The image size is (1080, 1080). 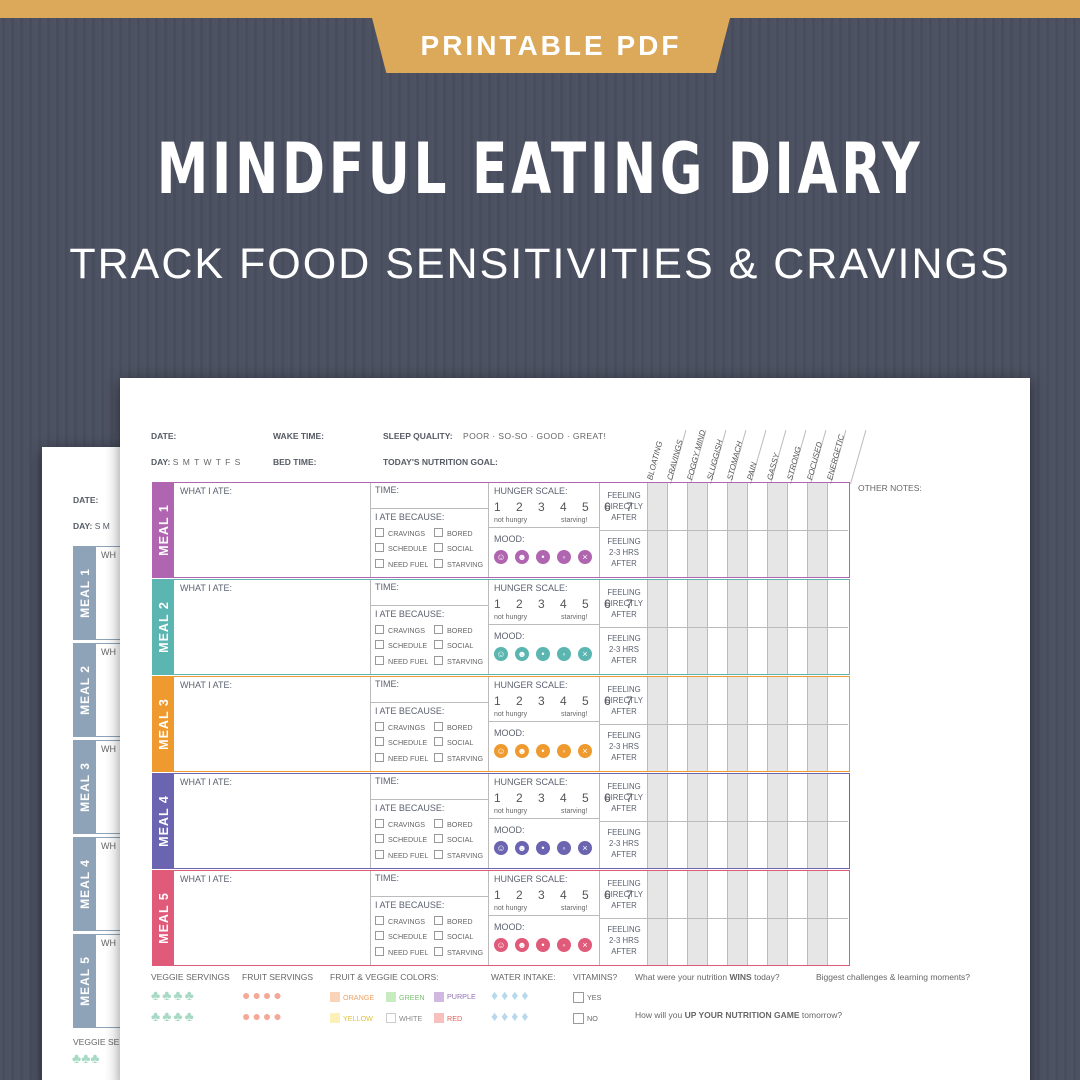 I want to click on yellow-swatch, so click(x=335, y=1018).